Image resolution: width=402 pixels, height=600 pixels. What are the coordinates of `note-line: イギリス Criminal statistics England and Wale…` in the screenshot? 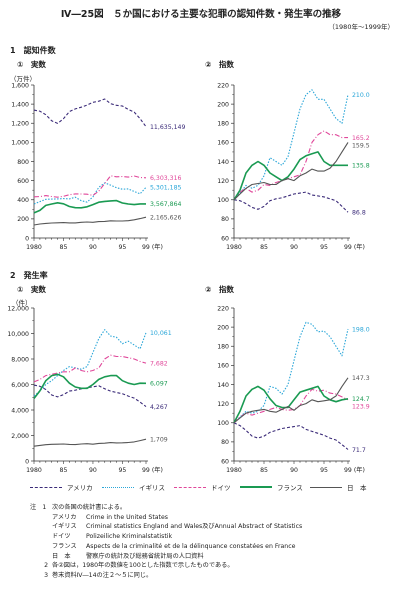 It's located at (177, 527).